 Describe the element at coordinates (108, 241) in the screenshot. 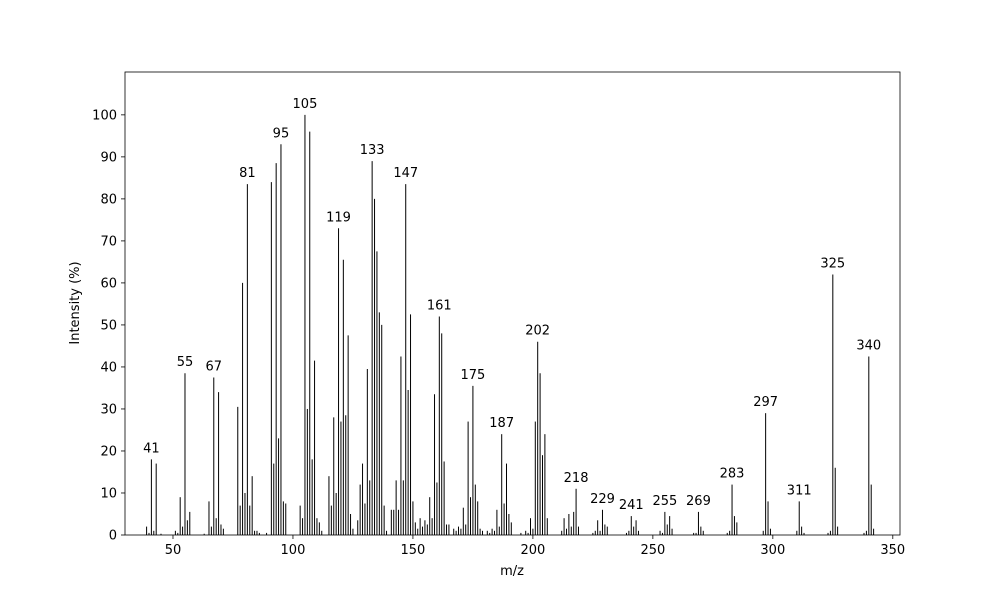

I see `y-tick-label: 70` at that location.